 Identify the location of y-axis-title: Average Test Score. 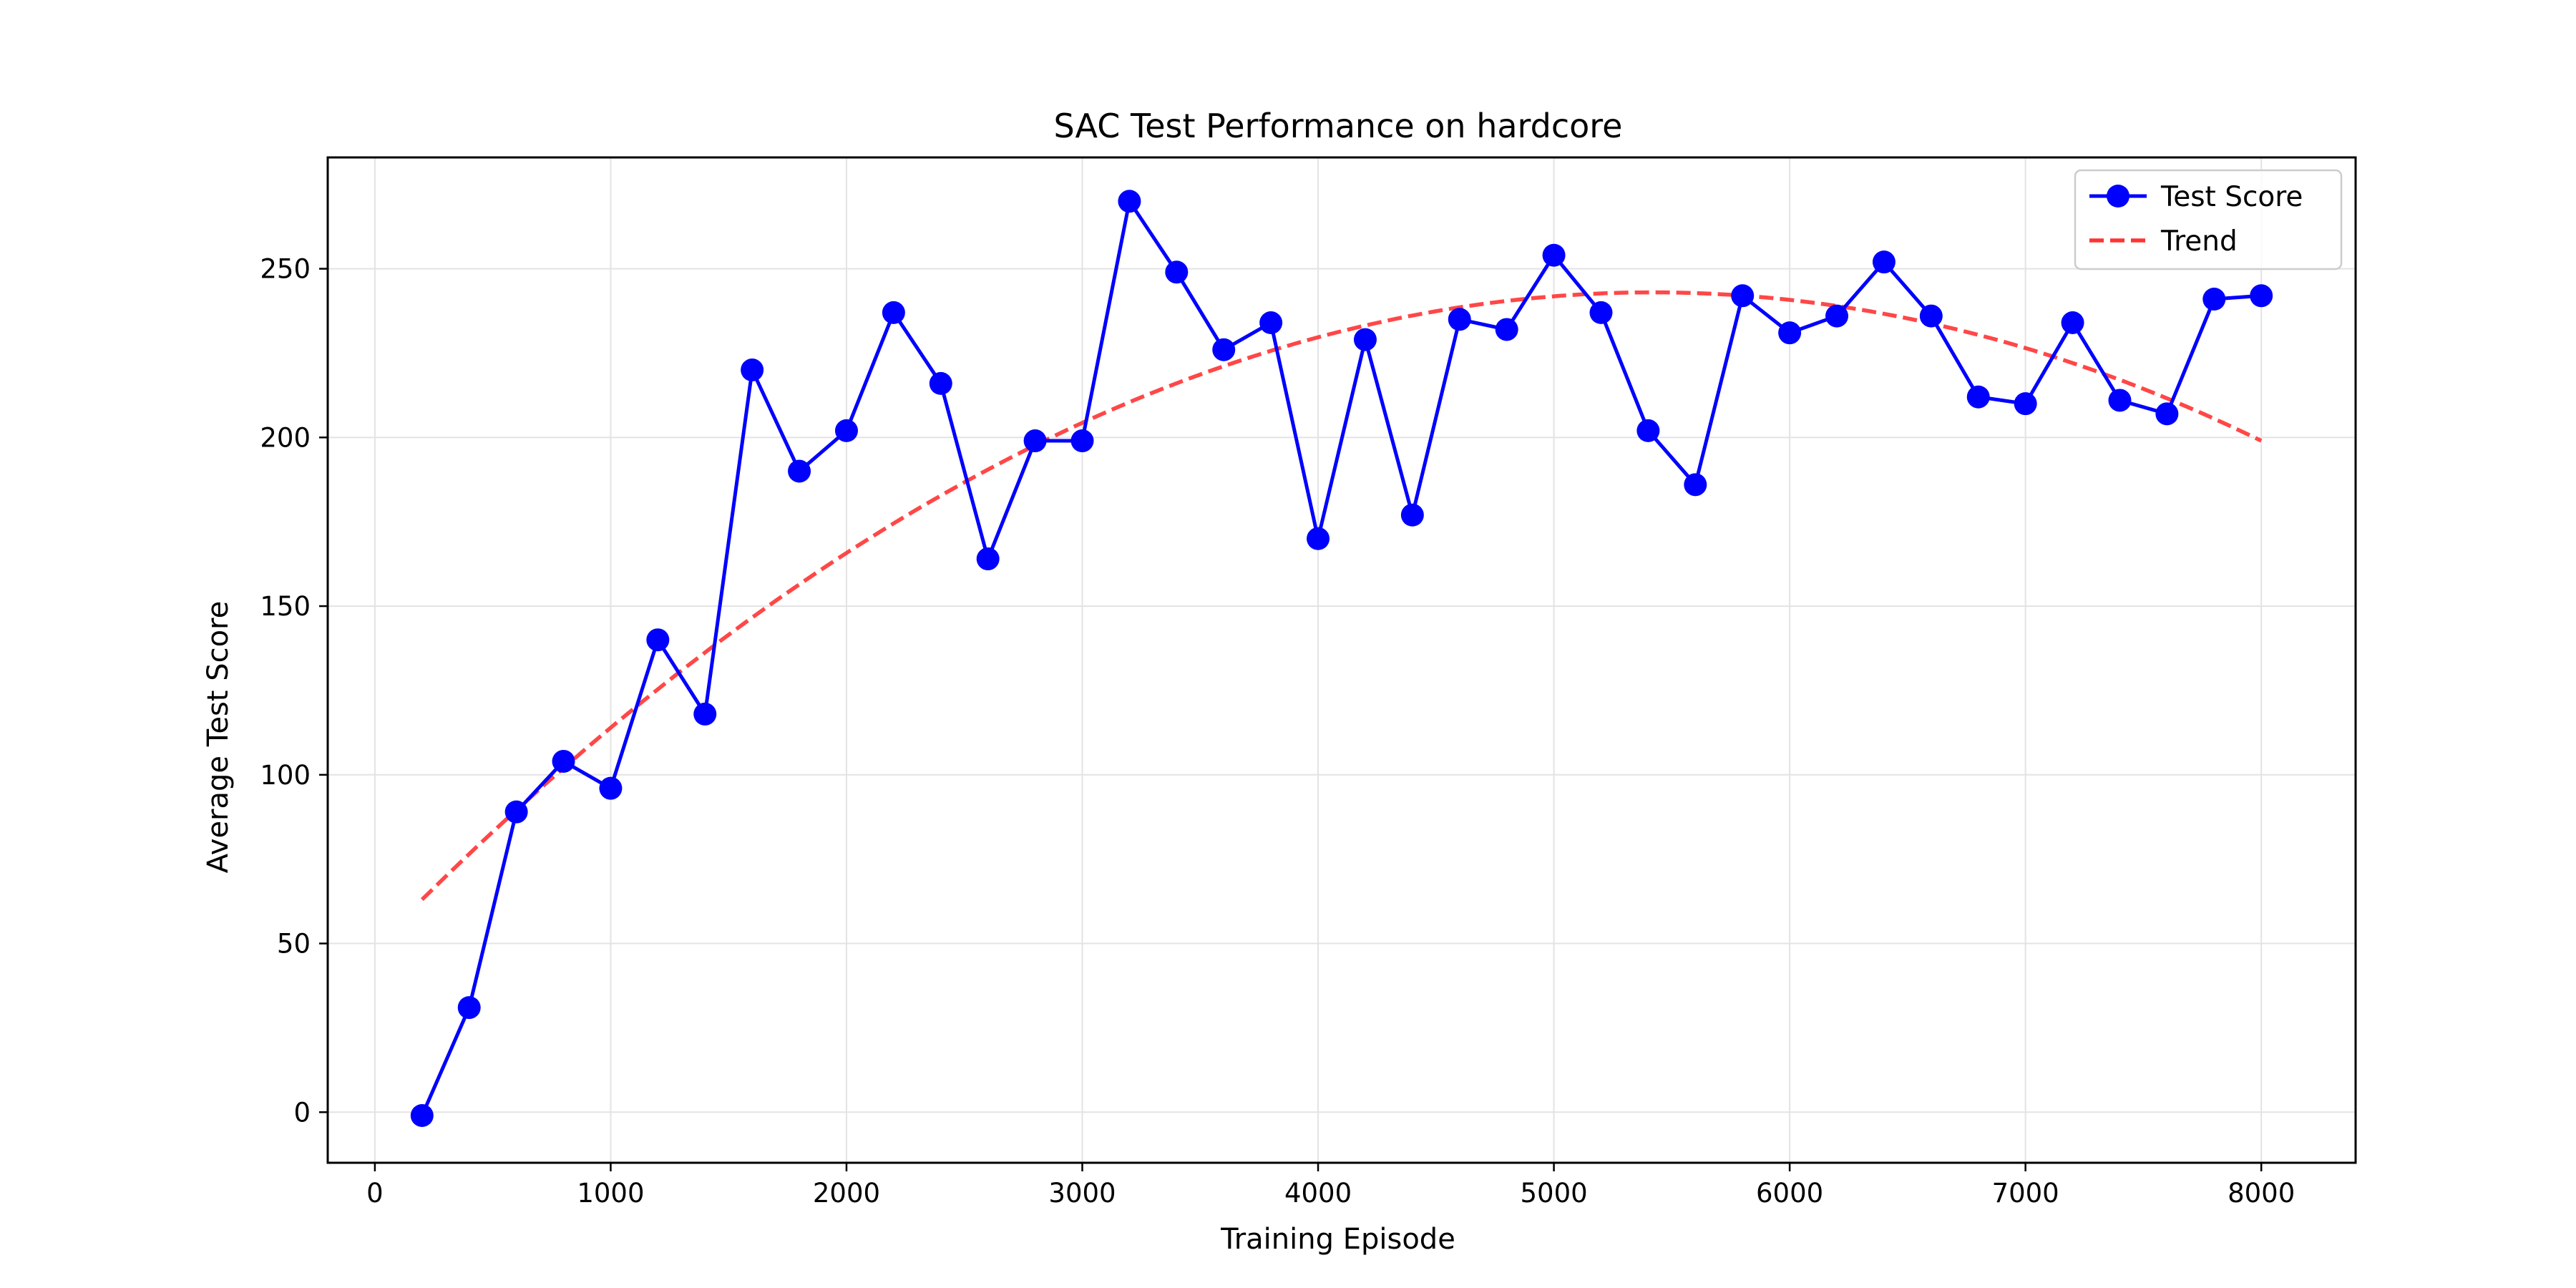
(218, 737).